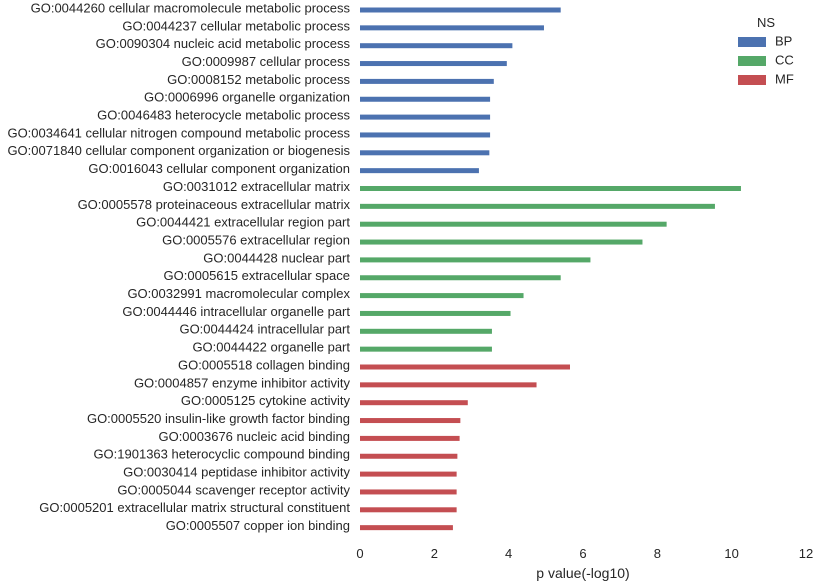  Describe the element at coordinates (784, 59) in the screenshot. I see `legend-label-cc: CC` at that location.